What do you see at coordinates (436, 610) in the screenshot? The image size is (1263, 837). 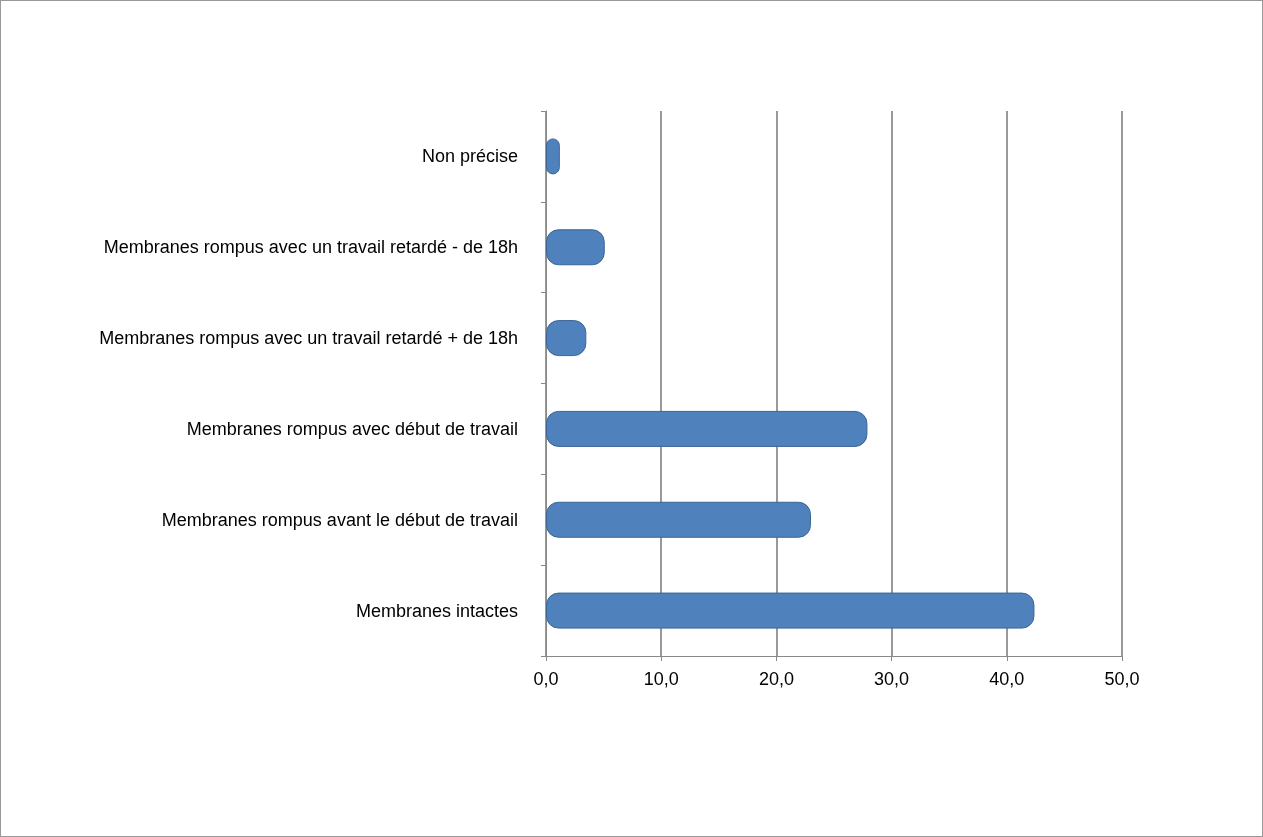 I see `y-tick-label: Membranes intactes` at bounding box center [436, 610].